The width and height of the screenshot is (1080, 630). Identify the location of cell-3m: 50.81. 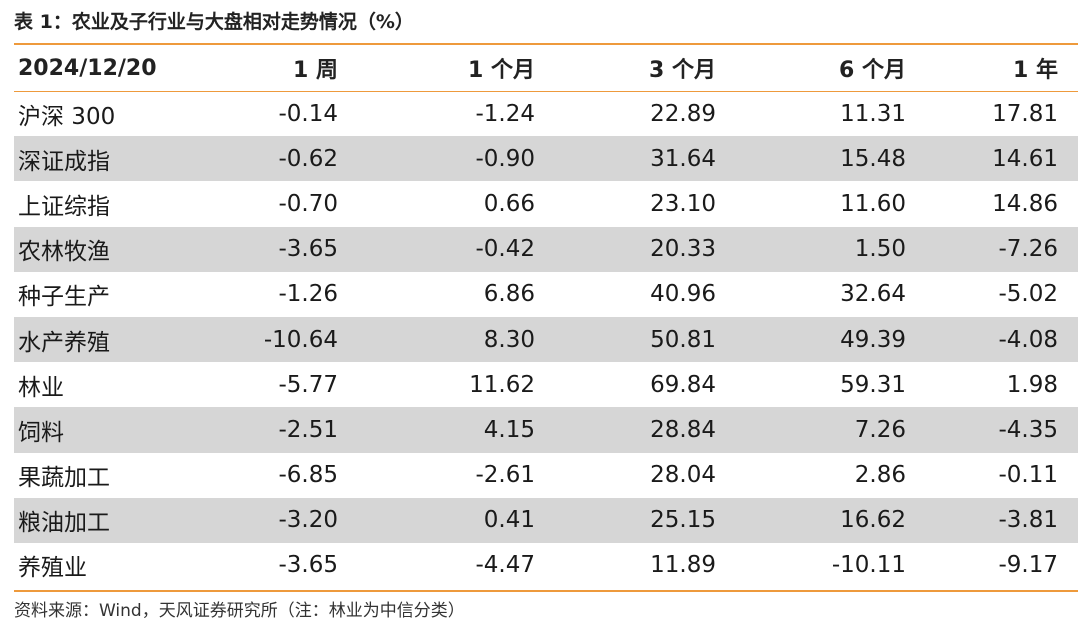
(683, 339).